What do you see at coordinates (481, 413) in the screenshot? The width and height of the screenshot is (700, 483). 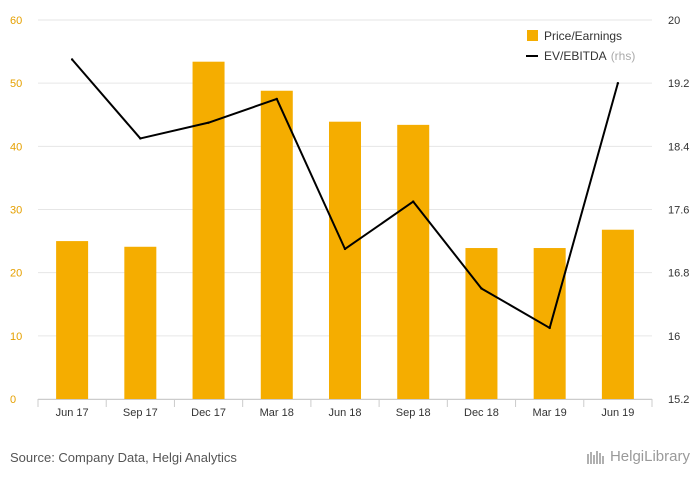 I see `x-tick-label: Dec 18` at bounding box center [481, 413].